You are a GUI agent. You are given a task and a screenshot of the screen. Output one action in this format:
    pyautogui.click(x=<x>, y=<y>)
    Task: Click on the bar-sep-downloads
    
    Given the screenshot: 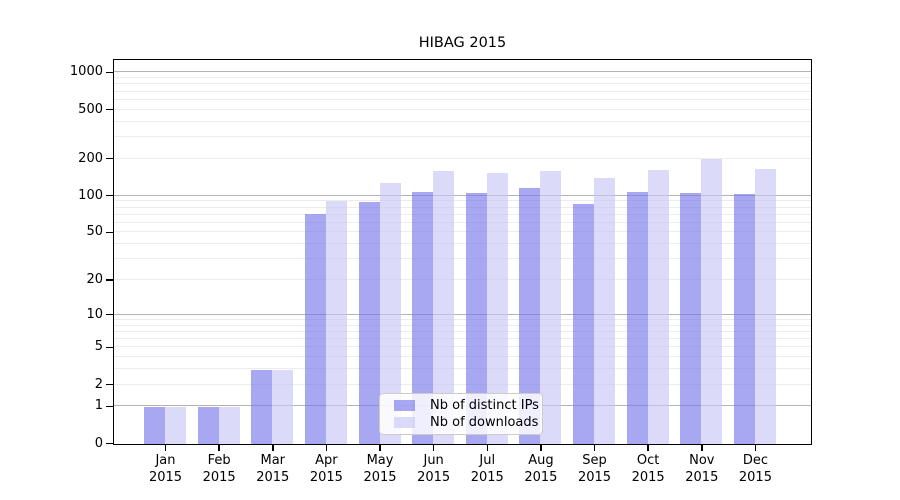 What is the action you would take?
    pyautogui.click(x=605, y=310)
    